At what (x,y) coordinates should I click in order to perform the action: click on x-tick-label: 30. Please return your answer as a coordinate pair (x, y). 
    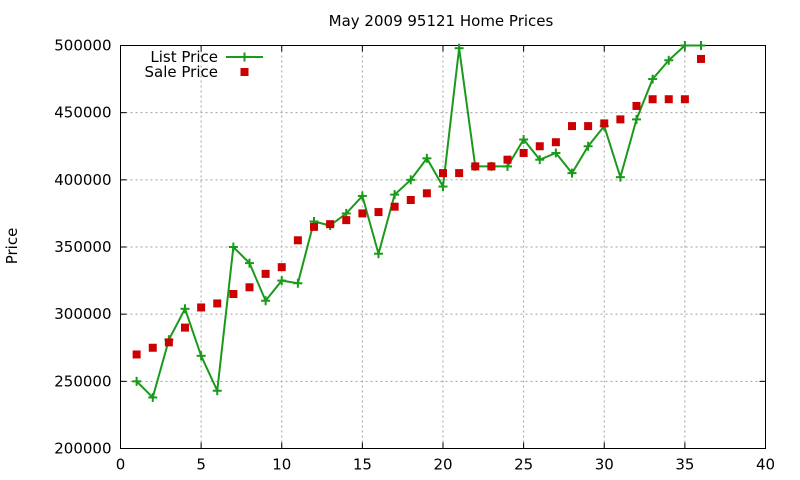
    Looking at the image, I should click on (604, 465).